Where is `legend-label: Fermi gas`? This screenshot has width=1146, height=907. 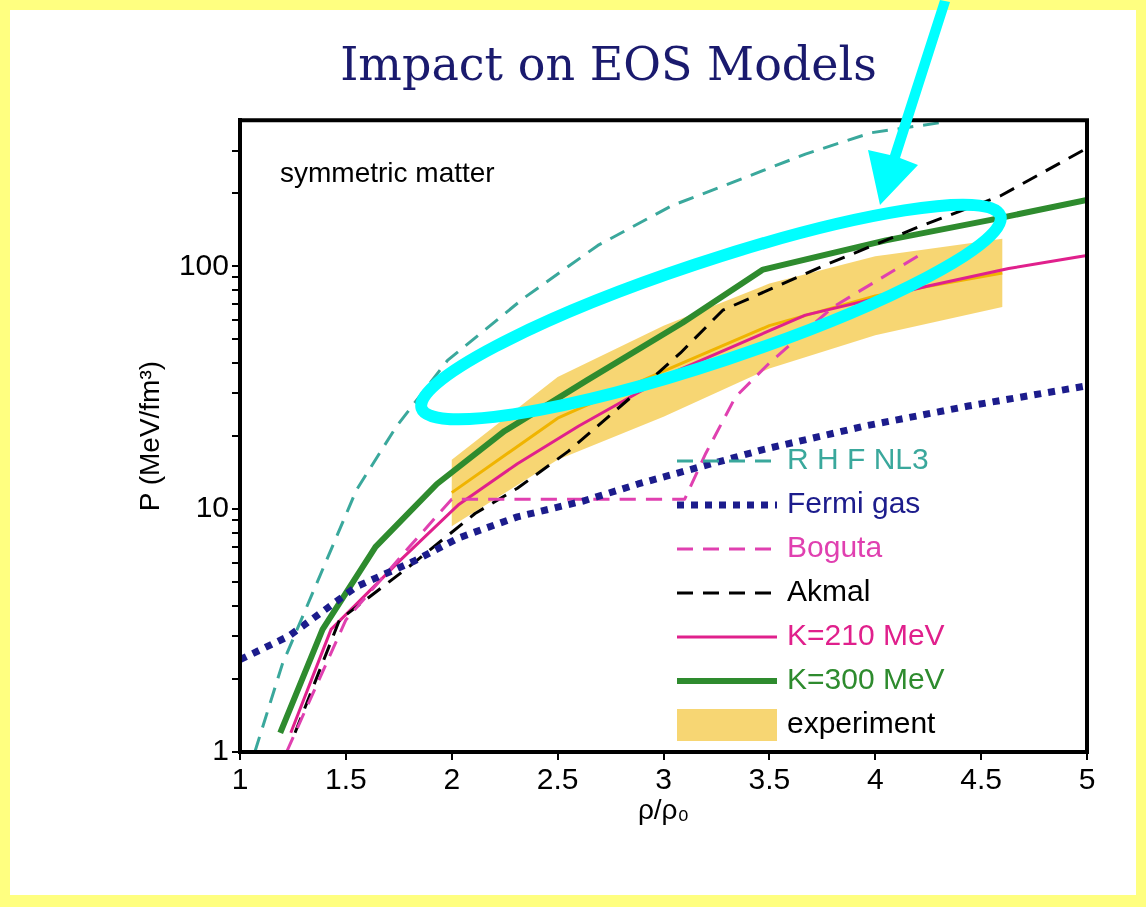
legend-label: Fermi gas is located at coordinates (854, 503).